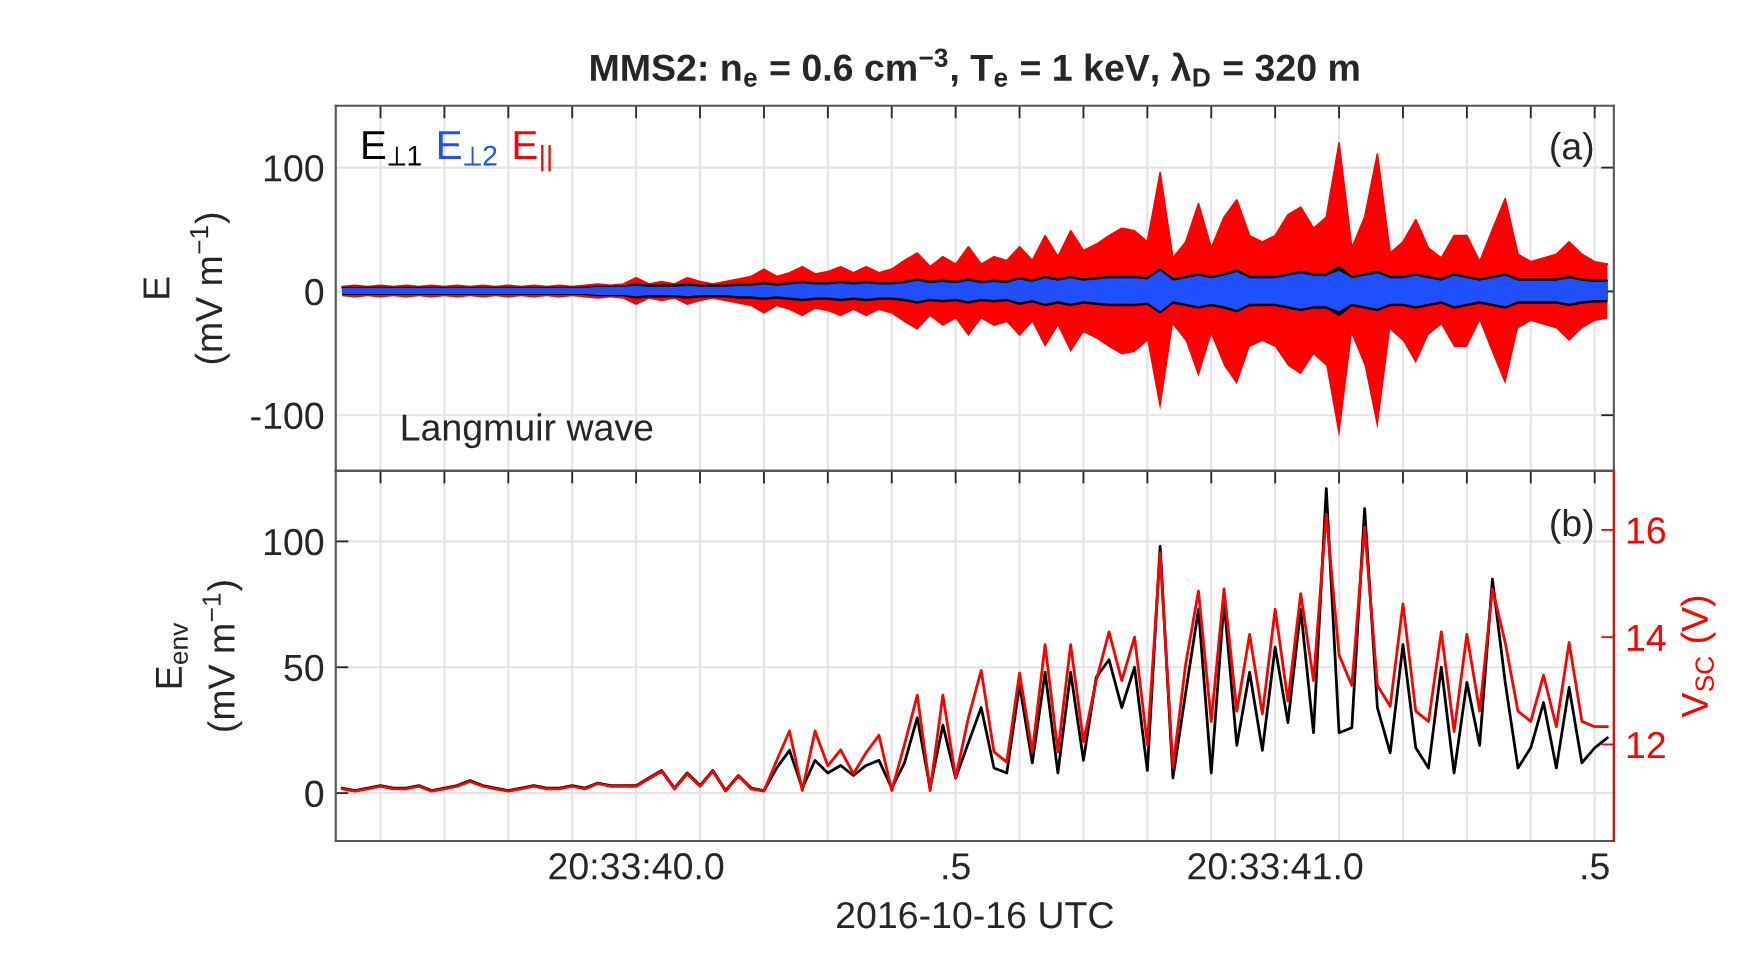 The height and width of the screenshot is (979, 1758). I want to click on annotation: (a), so click(1572, 150).